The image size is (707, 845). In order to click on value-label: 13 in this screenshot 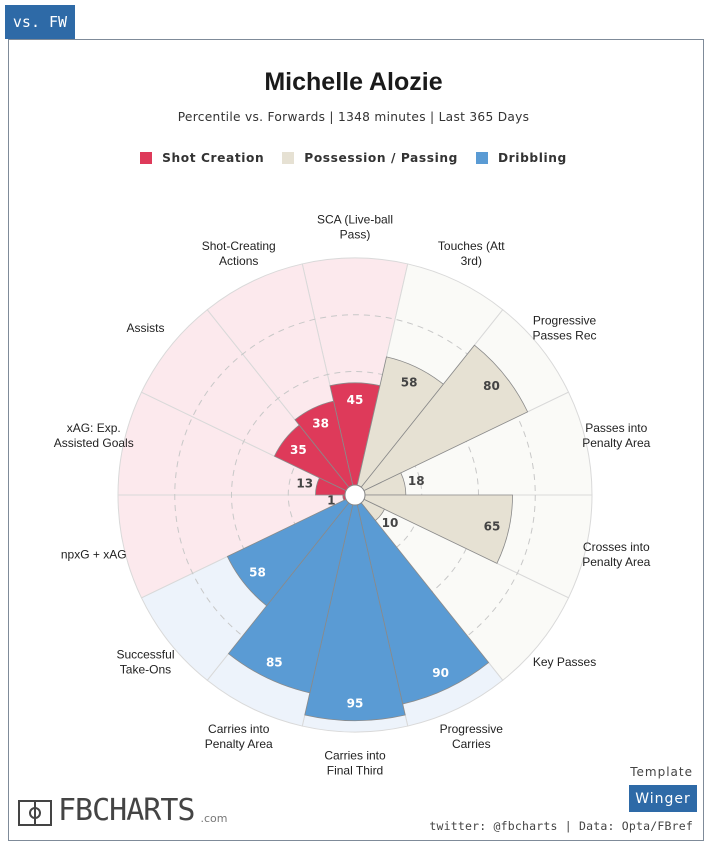, I will do `click(304, 484)`.